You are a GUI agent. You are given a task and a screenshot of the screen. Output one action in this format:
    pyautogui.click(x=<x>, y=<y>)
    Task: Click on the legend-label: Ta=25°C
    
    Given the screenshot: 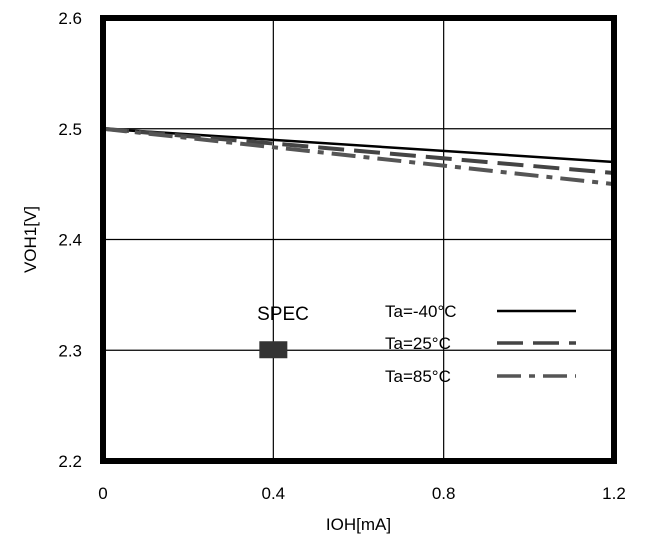 What is the action you would take?
    pyautogui.click(x=418, y=343)
    